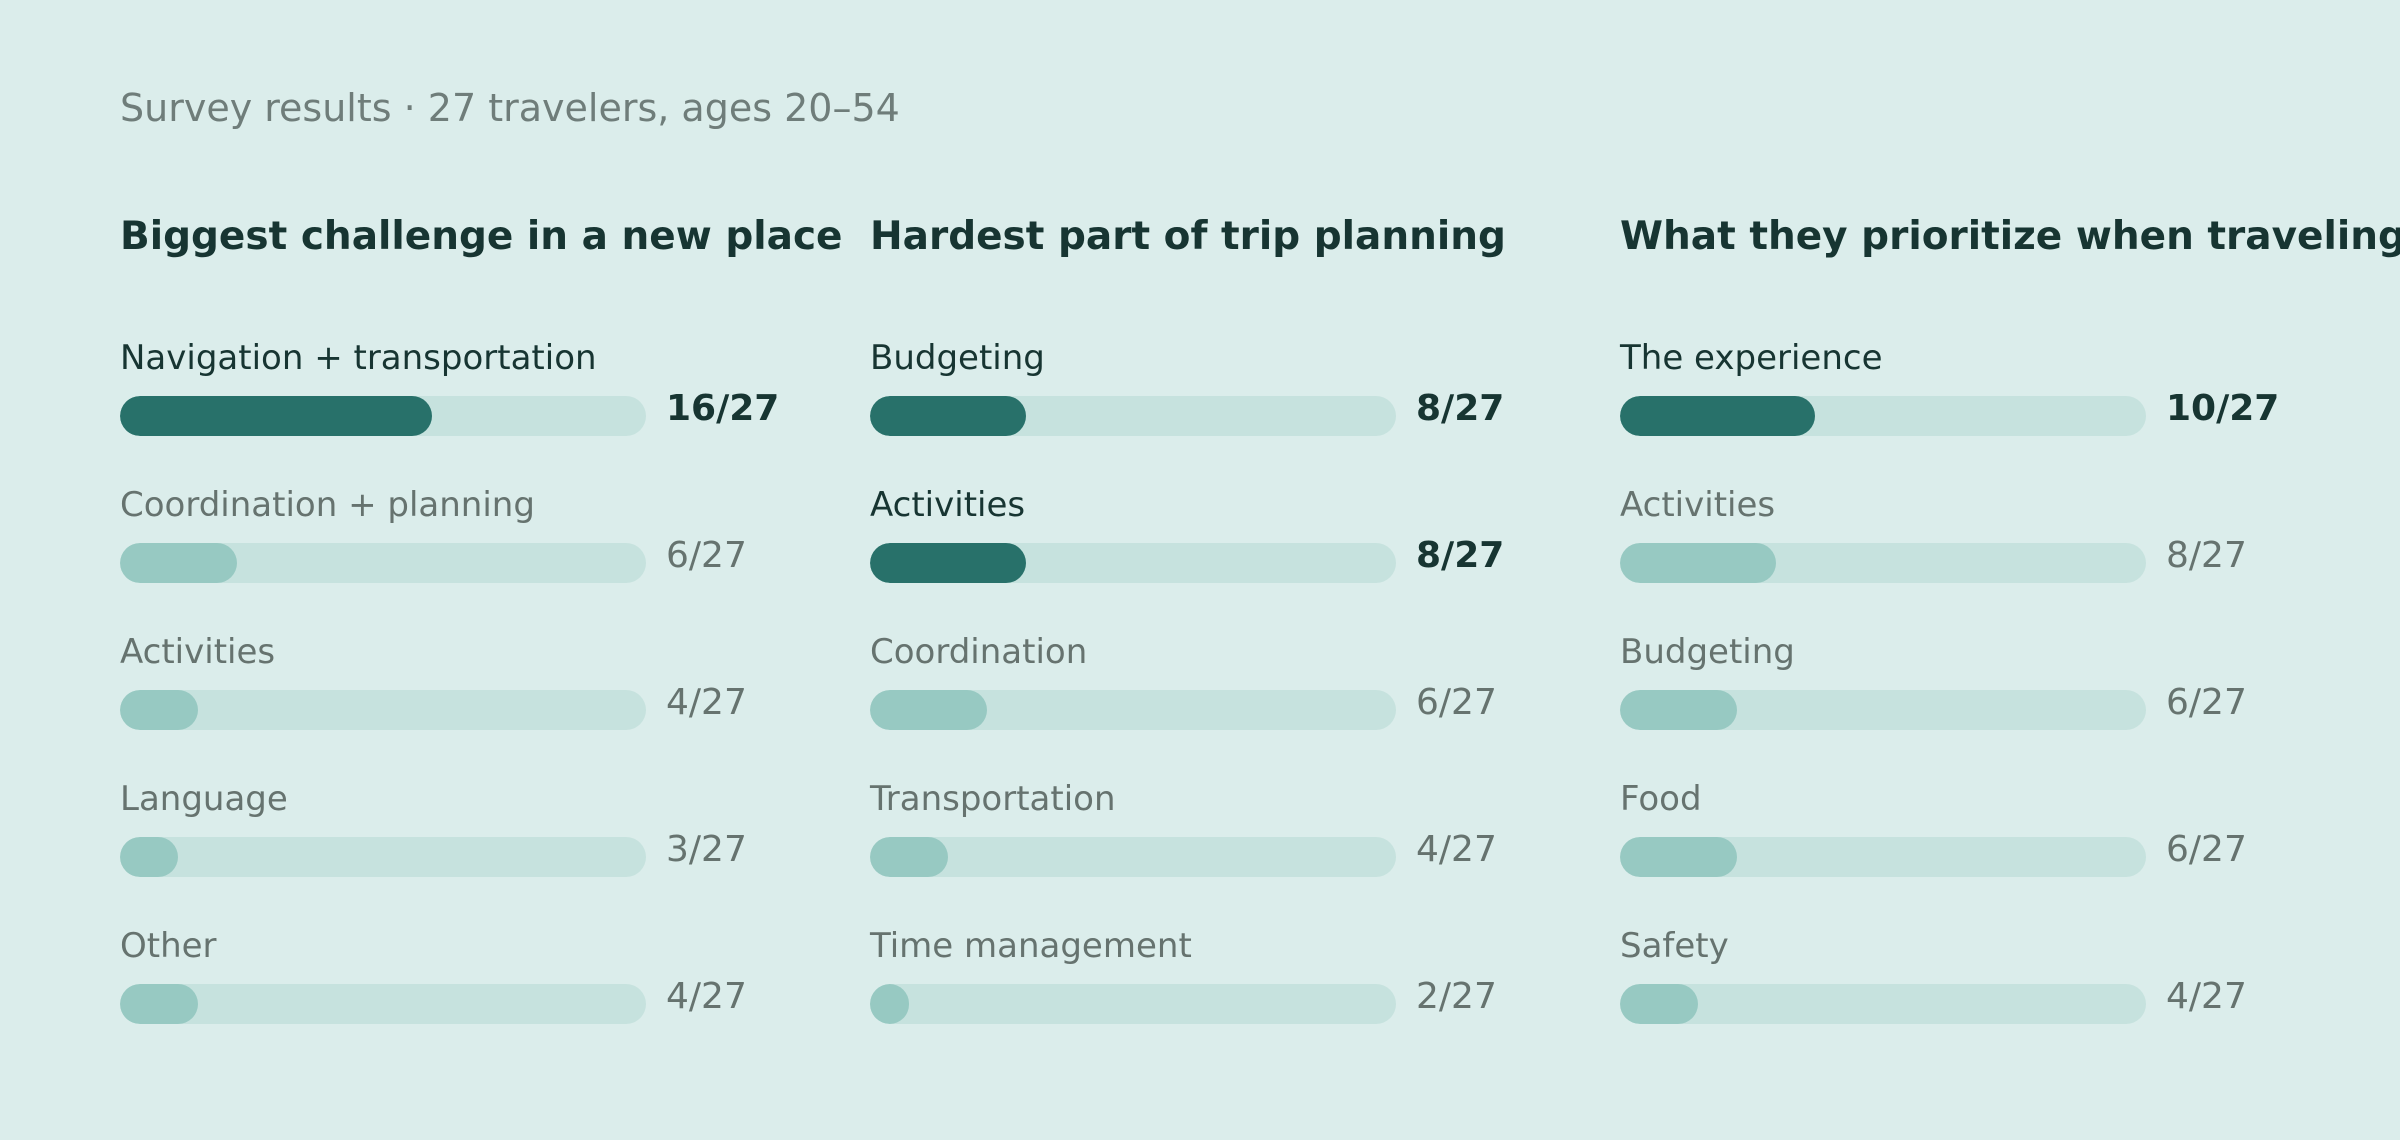 The image size is (2400, 1140). I want to click on bar-label: Transportation, so click(993, 799).